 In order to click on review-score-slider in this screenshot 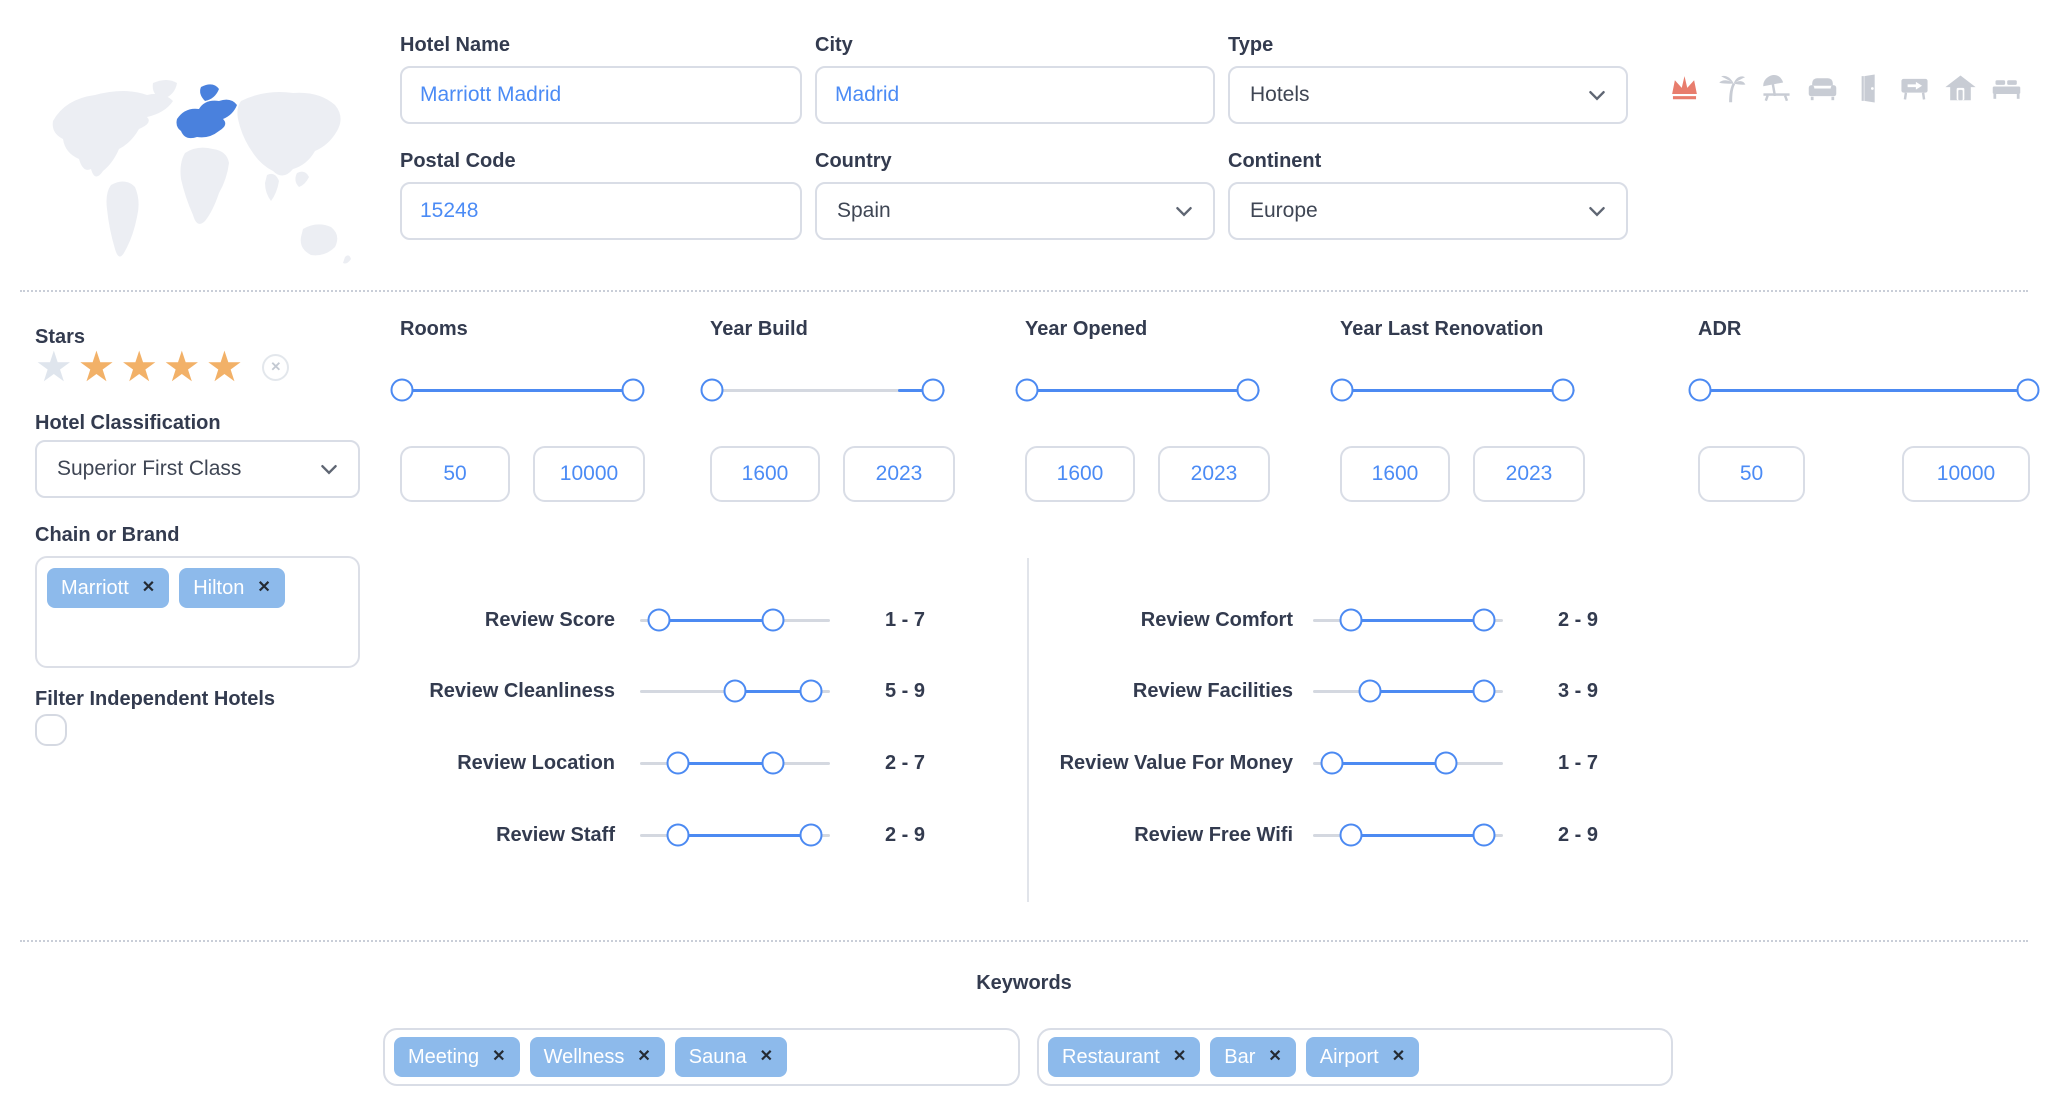, I will do `click(735, 620)`.